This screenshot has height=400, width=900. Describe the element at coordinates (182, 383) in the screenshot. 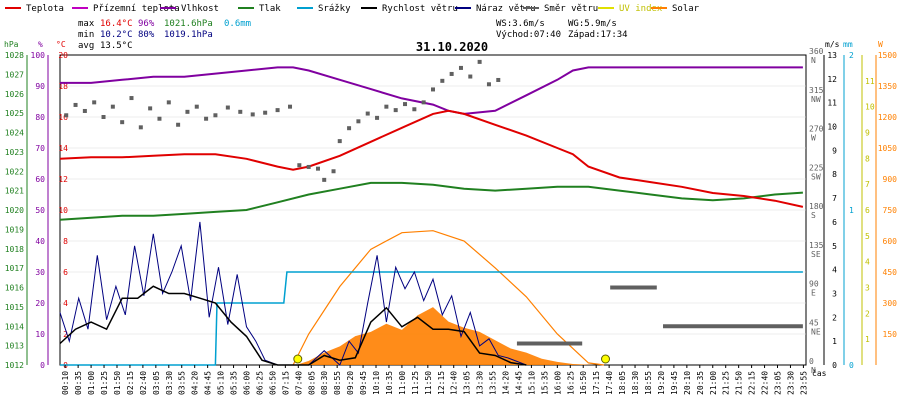

I see `x-tick-label: 03:55` at that location.